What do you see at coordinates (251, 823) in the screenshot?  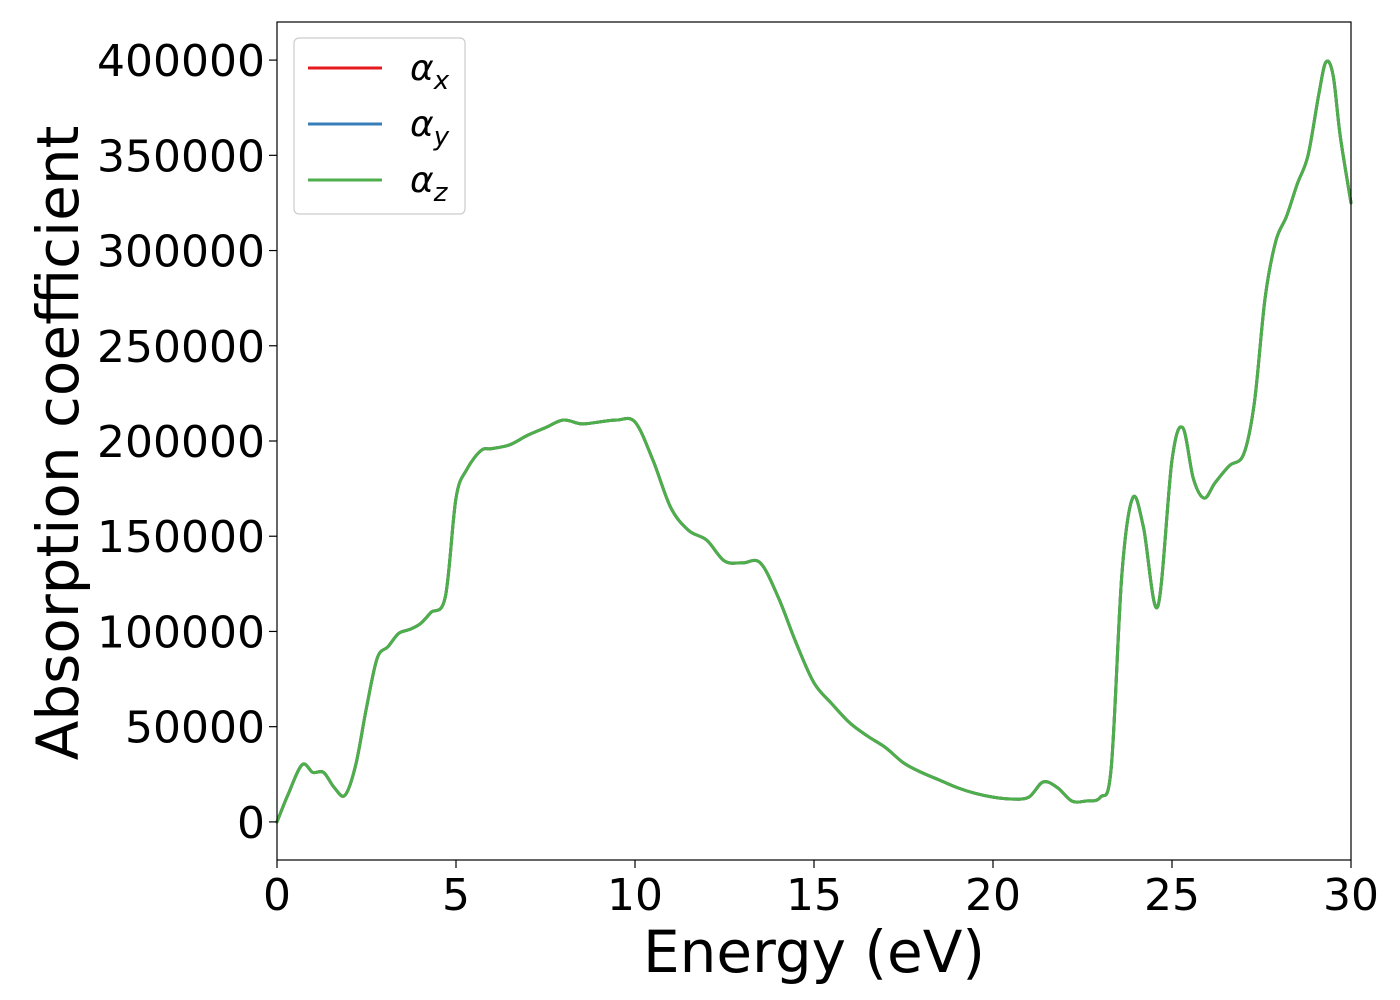 I see `y-tick-label: 0` at bounding box center [251, 823].